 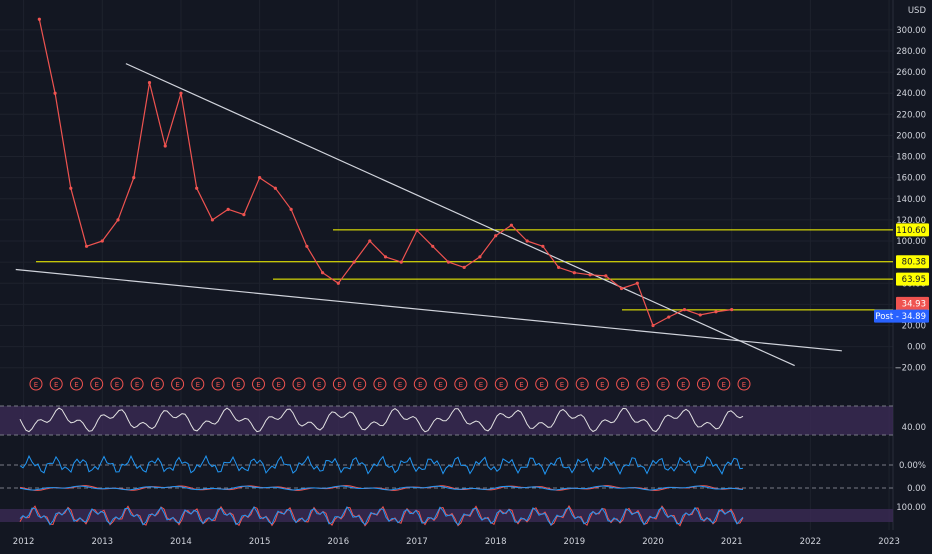 What do you see at coordinates (914, 326) in the screenshot?
I see `price-tick-label: 20.00` at bounding box center [914, 326].